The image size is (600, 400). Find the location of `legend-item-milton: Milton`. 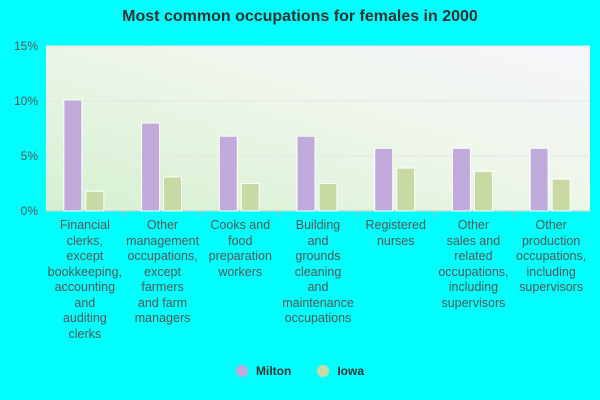

legend-item-milton: Milton is located at coordinates (263, 371).